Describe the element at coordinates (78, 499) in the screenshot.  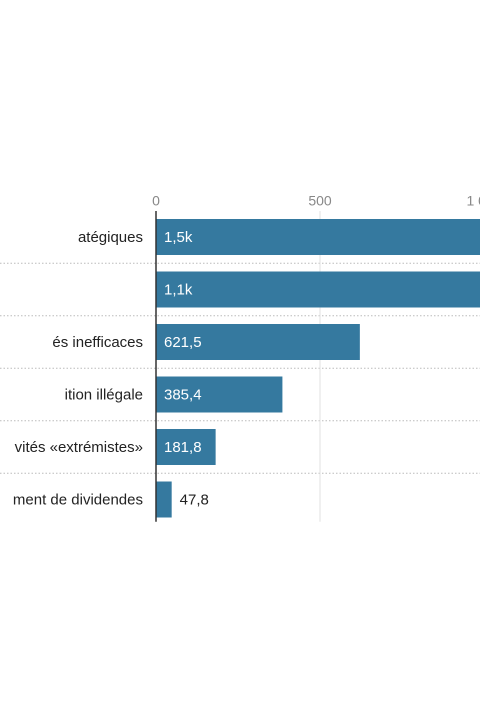
I see `category-label: ment de dividendes` at that location.